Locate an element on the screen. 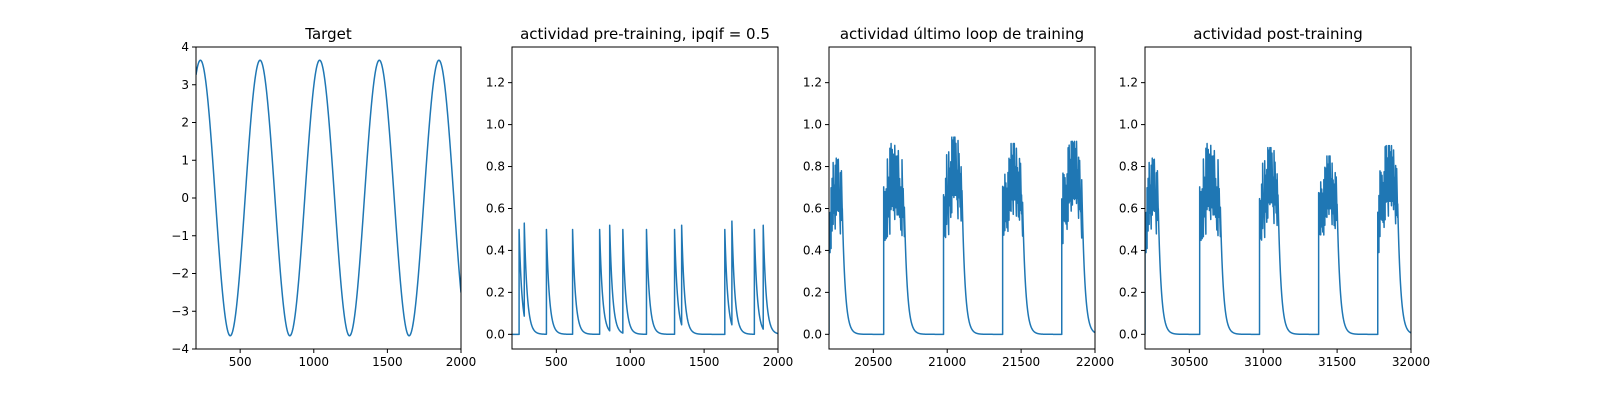 Image resolution: width=1600 pixels, height=400 pixels. x-tick-label: 21500 is located at coordinates (1021, 362).